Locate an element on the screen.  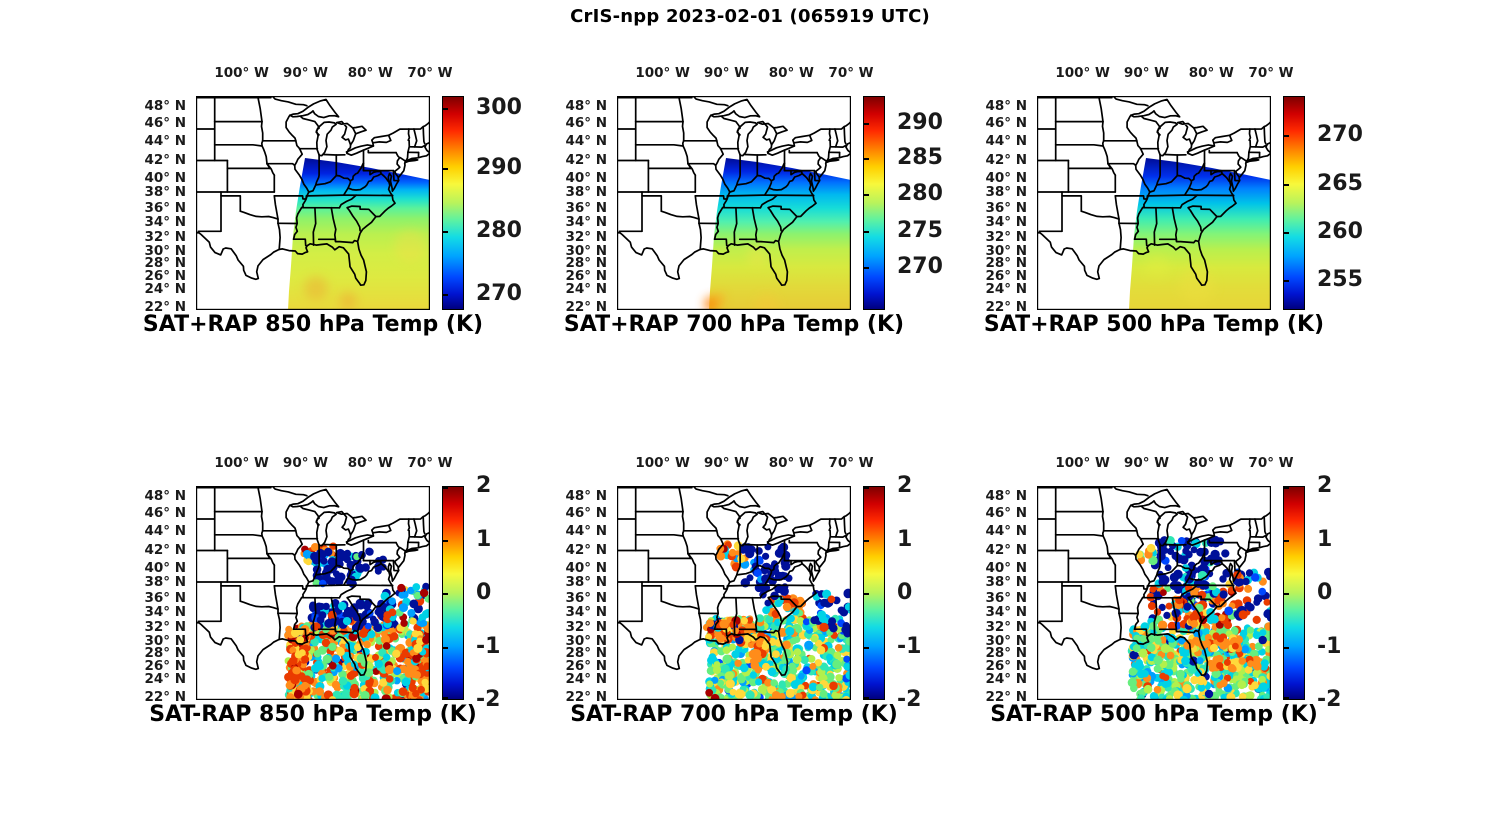
colorbar-tick-label: 260 is located at coordinates (1340, 231).